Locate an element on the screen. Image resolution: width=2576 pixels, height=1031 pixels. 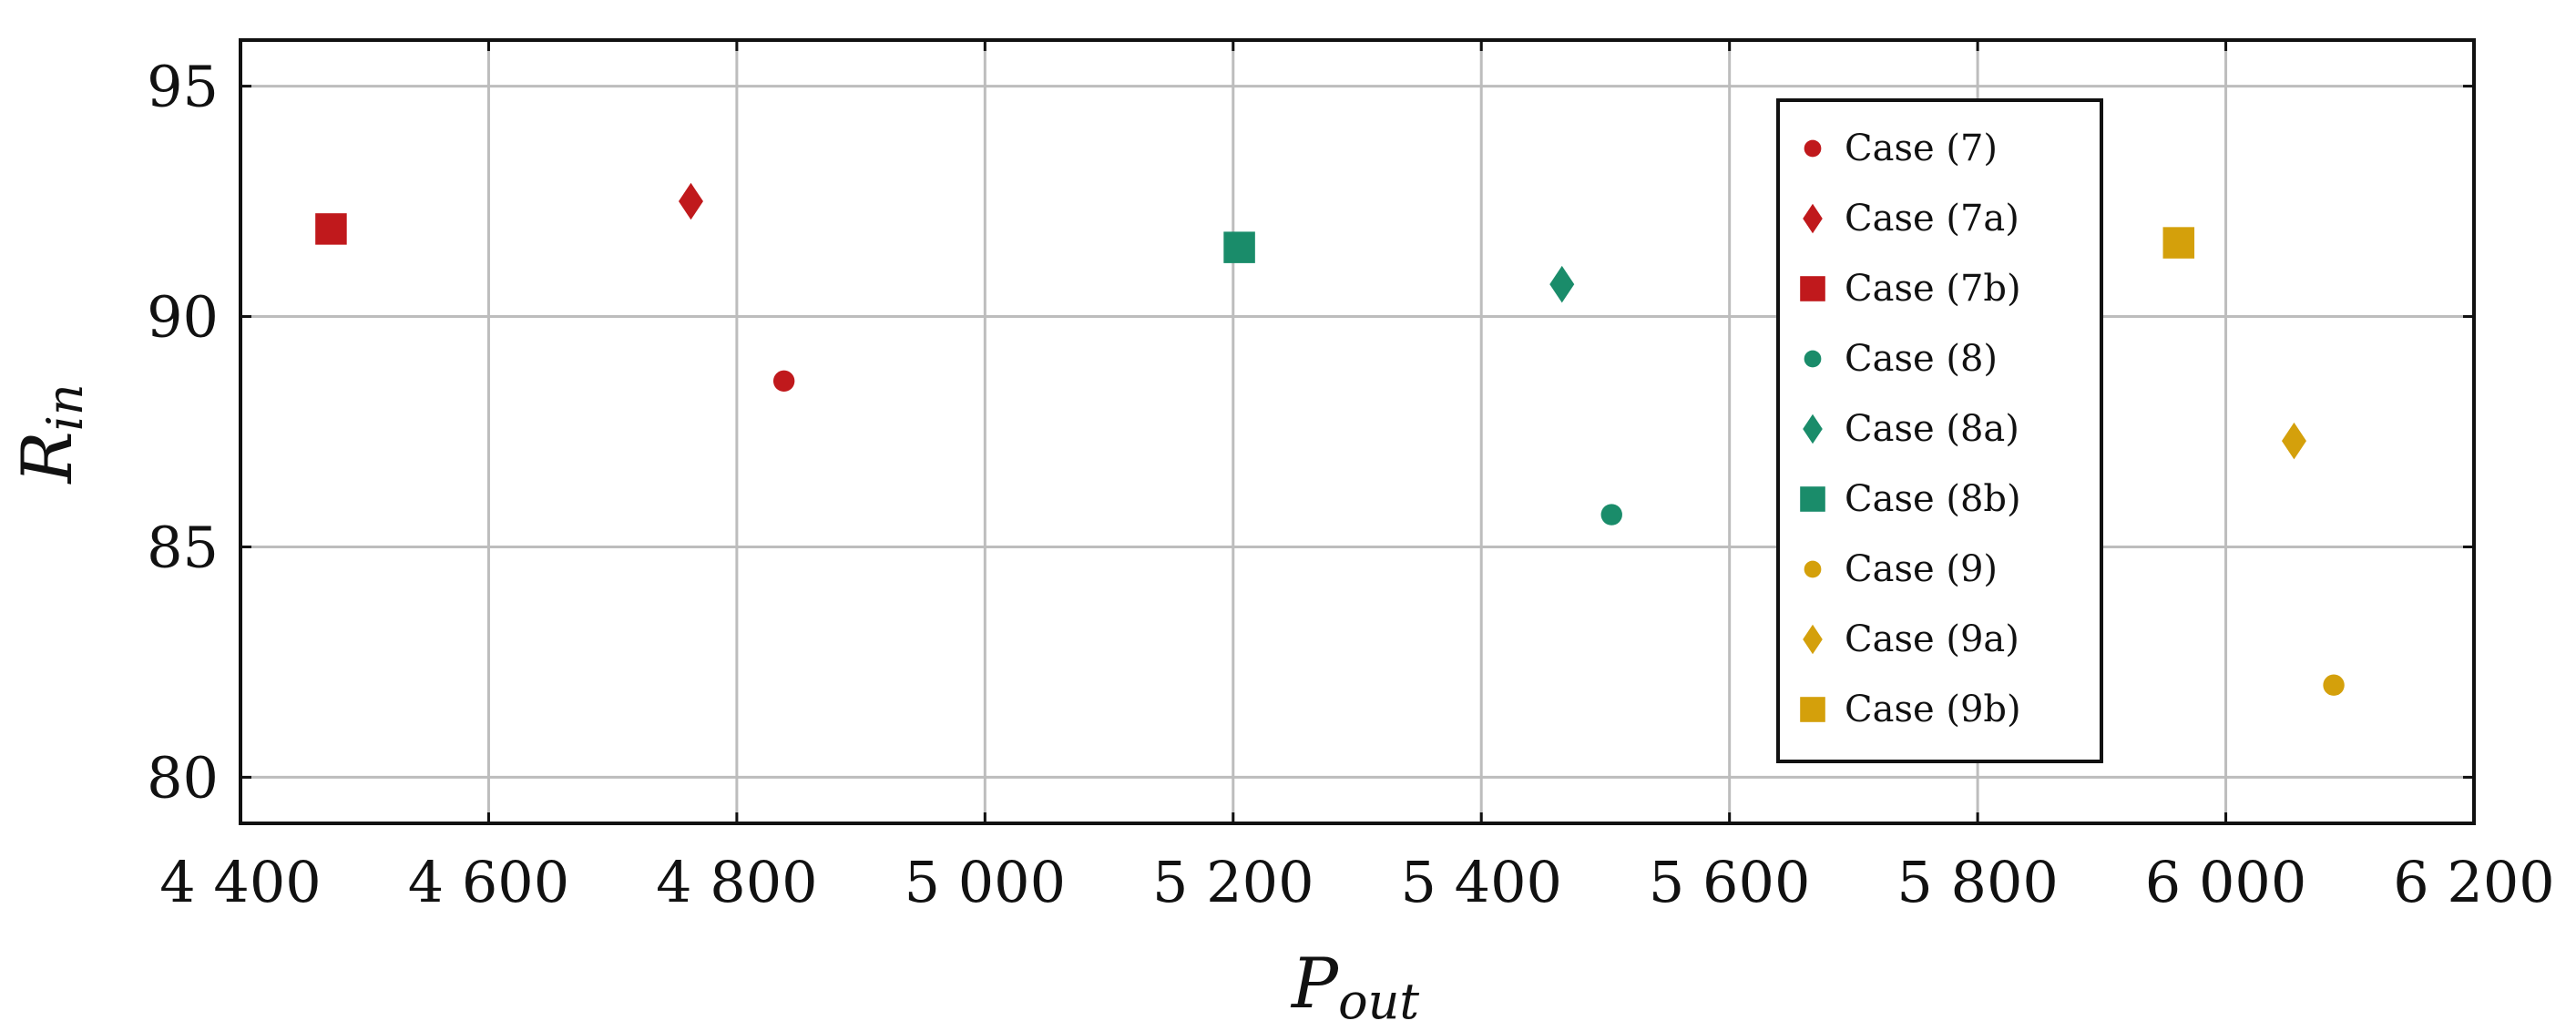
x-tick-label: 4 600 is located at coordinates (489, 882).